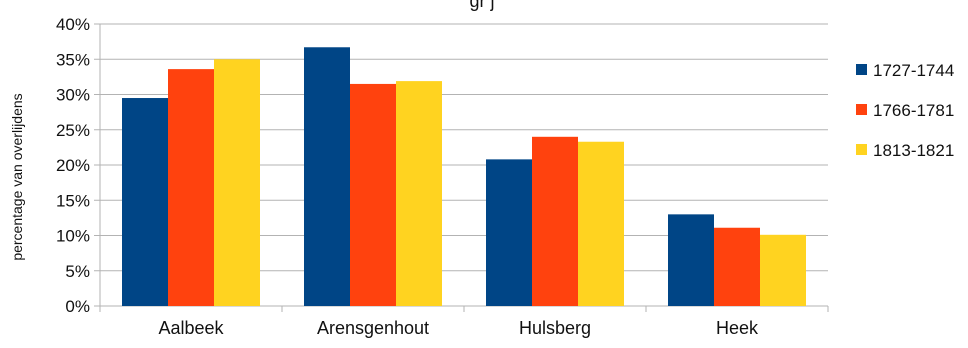  What do you see at coordinates (73, 59) in the screenshot?
I see `y-tick-label: 35%` at bounding box center [73, 59].